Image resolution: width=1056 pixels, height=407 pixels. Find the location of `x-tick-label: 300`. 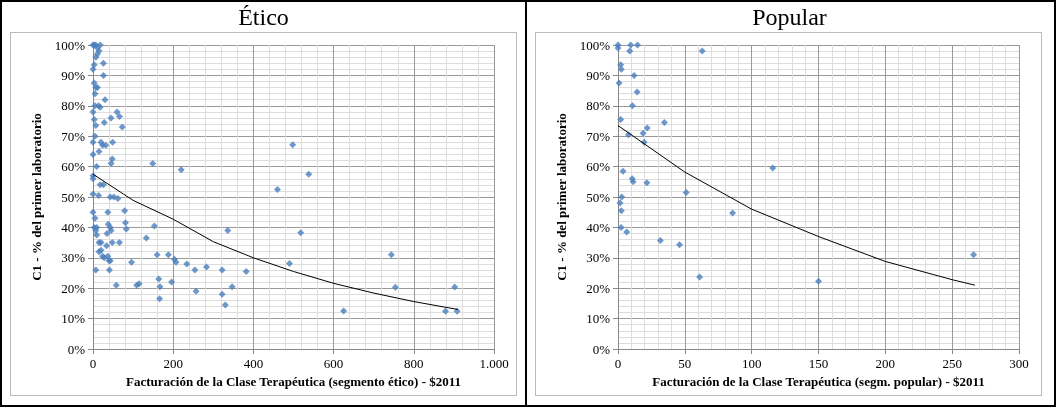

x-tick-label: 300 is located at coordinates (1019, 363).